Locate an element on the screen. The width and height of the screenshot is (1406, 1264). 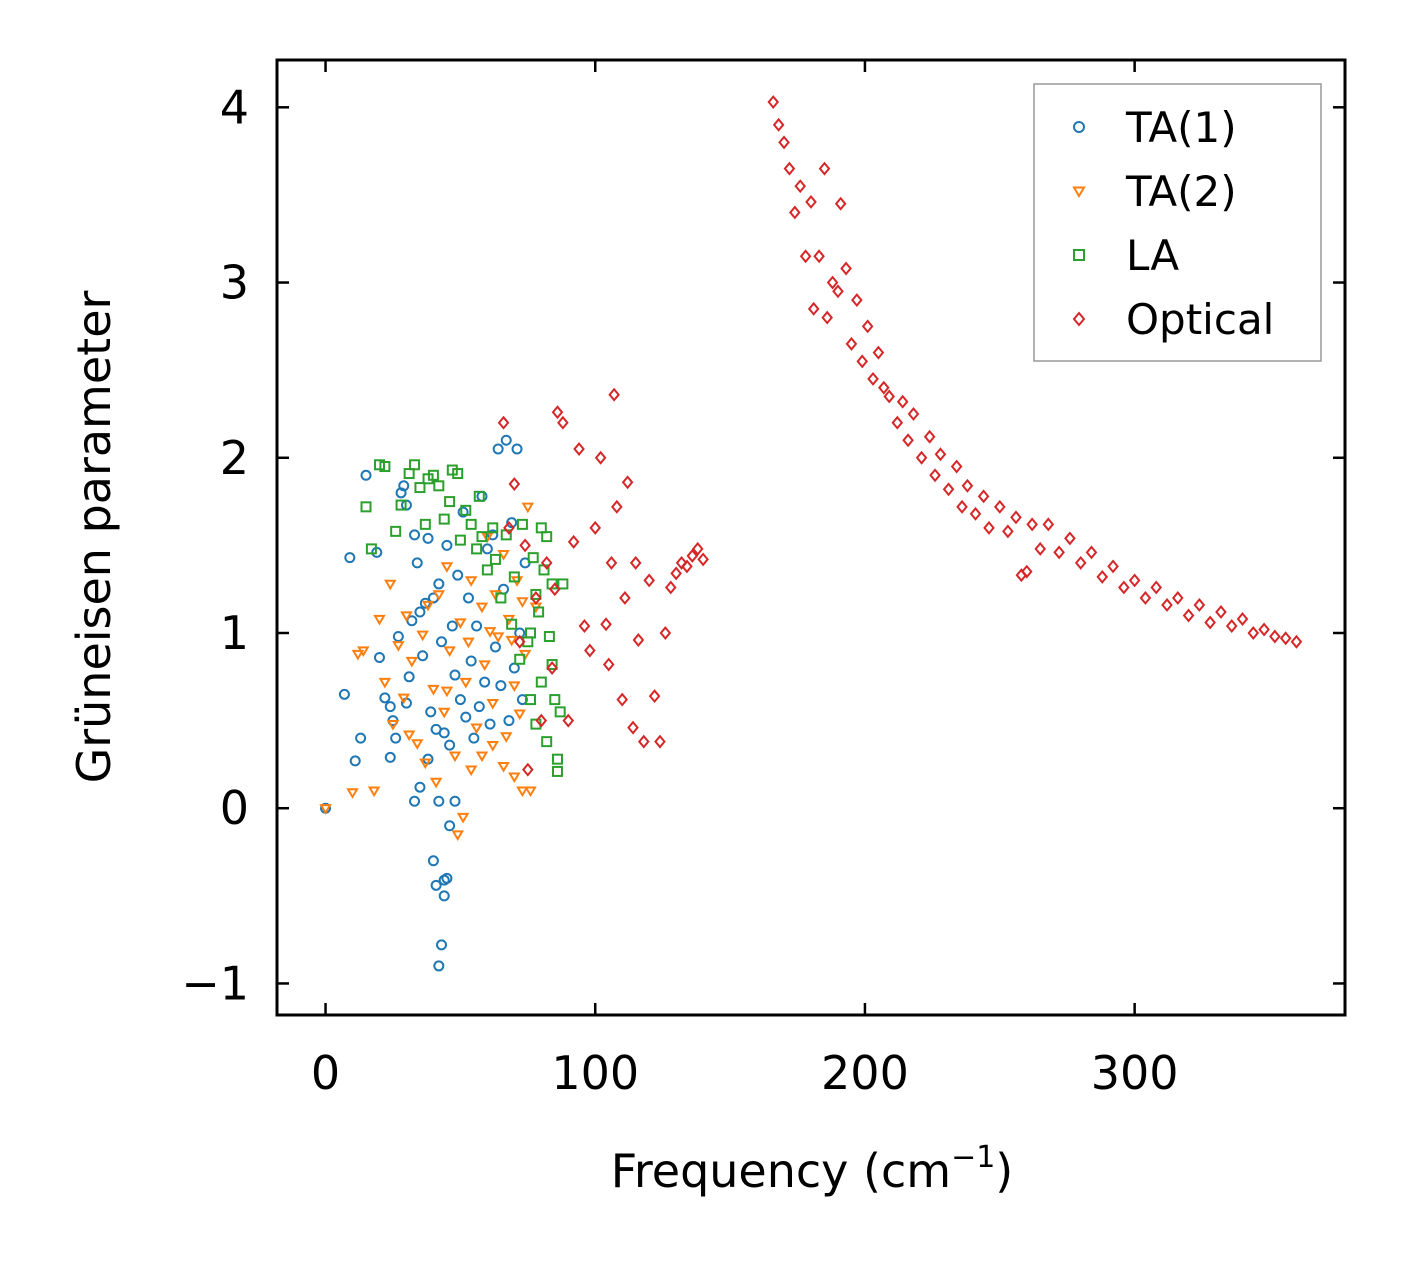
legend-label: LA is located at coordinates (1152, 255).